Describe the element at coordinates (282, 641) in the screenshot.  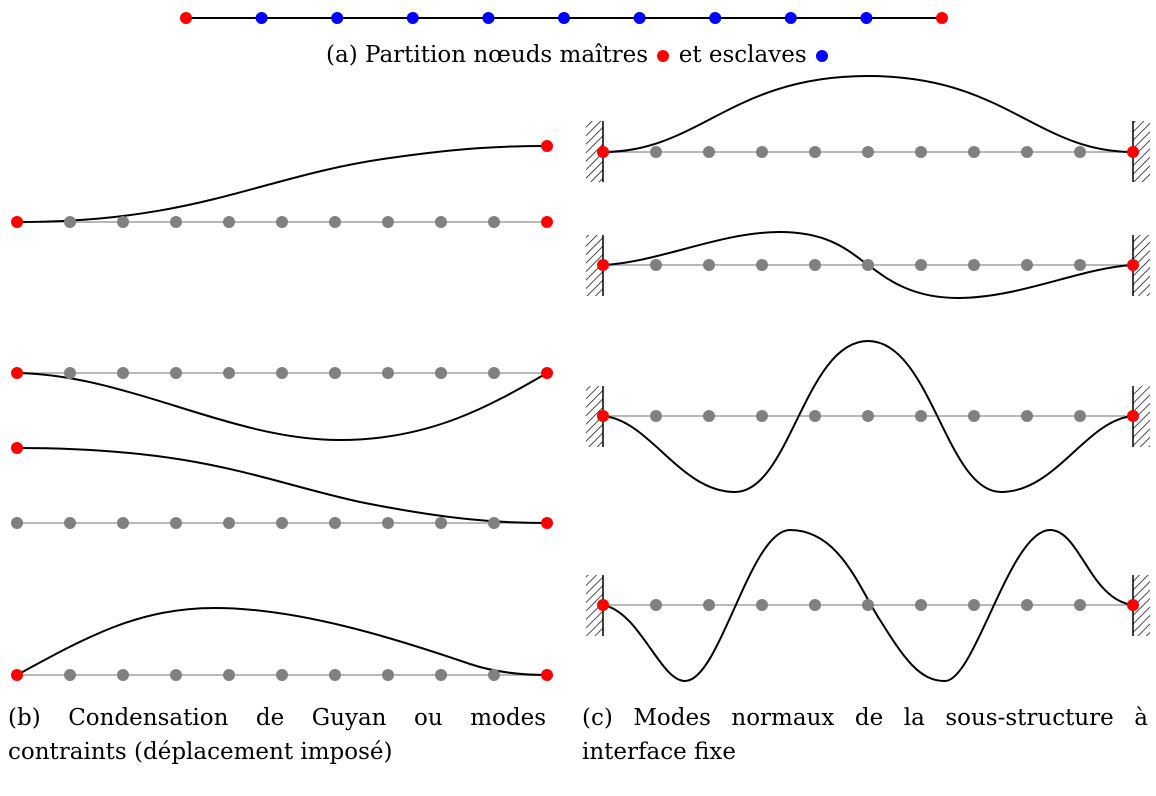
I see `constraint-mode-4-curve` at that location.